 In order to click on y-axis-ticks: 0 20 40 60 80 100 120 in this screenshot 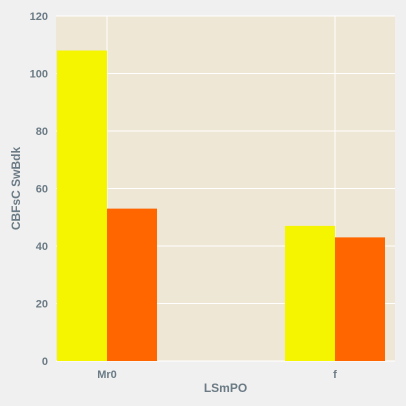, I will do `click(39, 189)`.